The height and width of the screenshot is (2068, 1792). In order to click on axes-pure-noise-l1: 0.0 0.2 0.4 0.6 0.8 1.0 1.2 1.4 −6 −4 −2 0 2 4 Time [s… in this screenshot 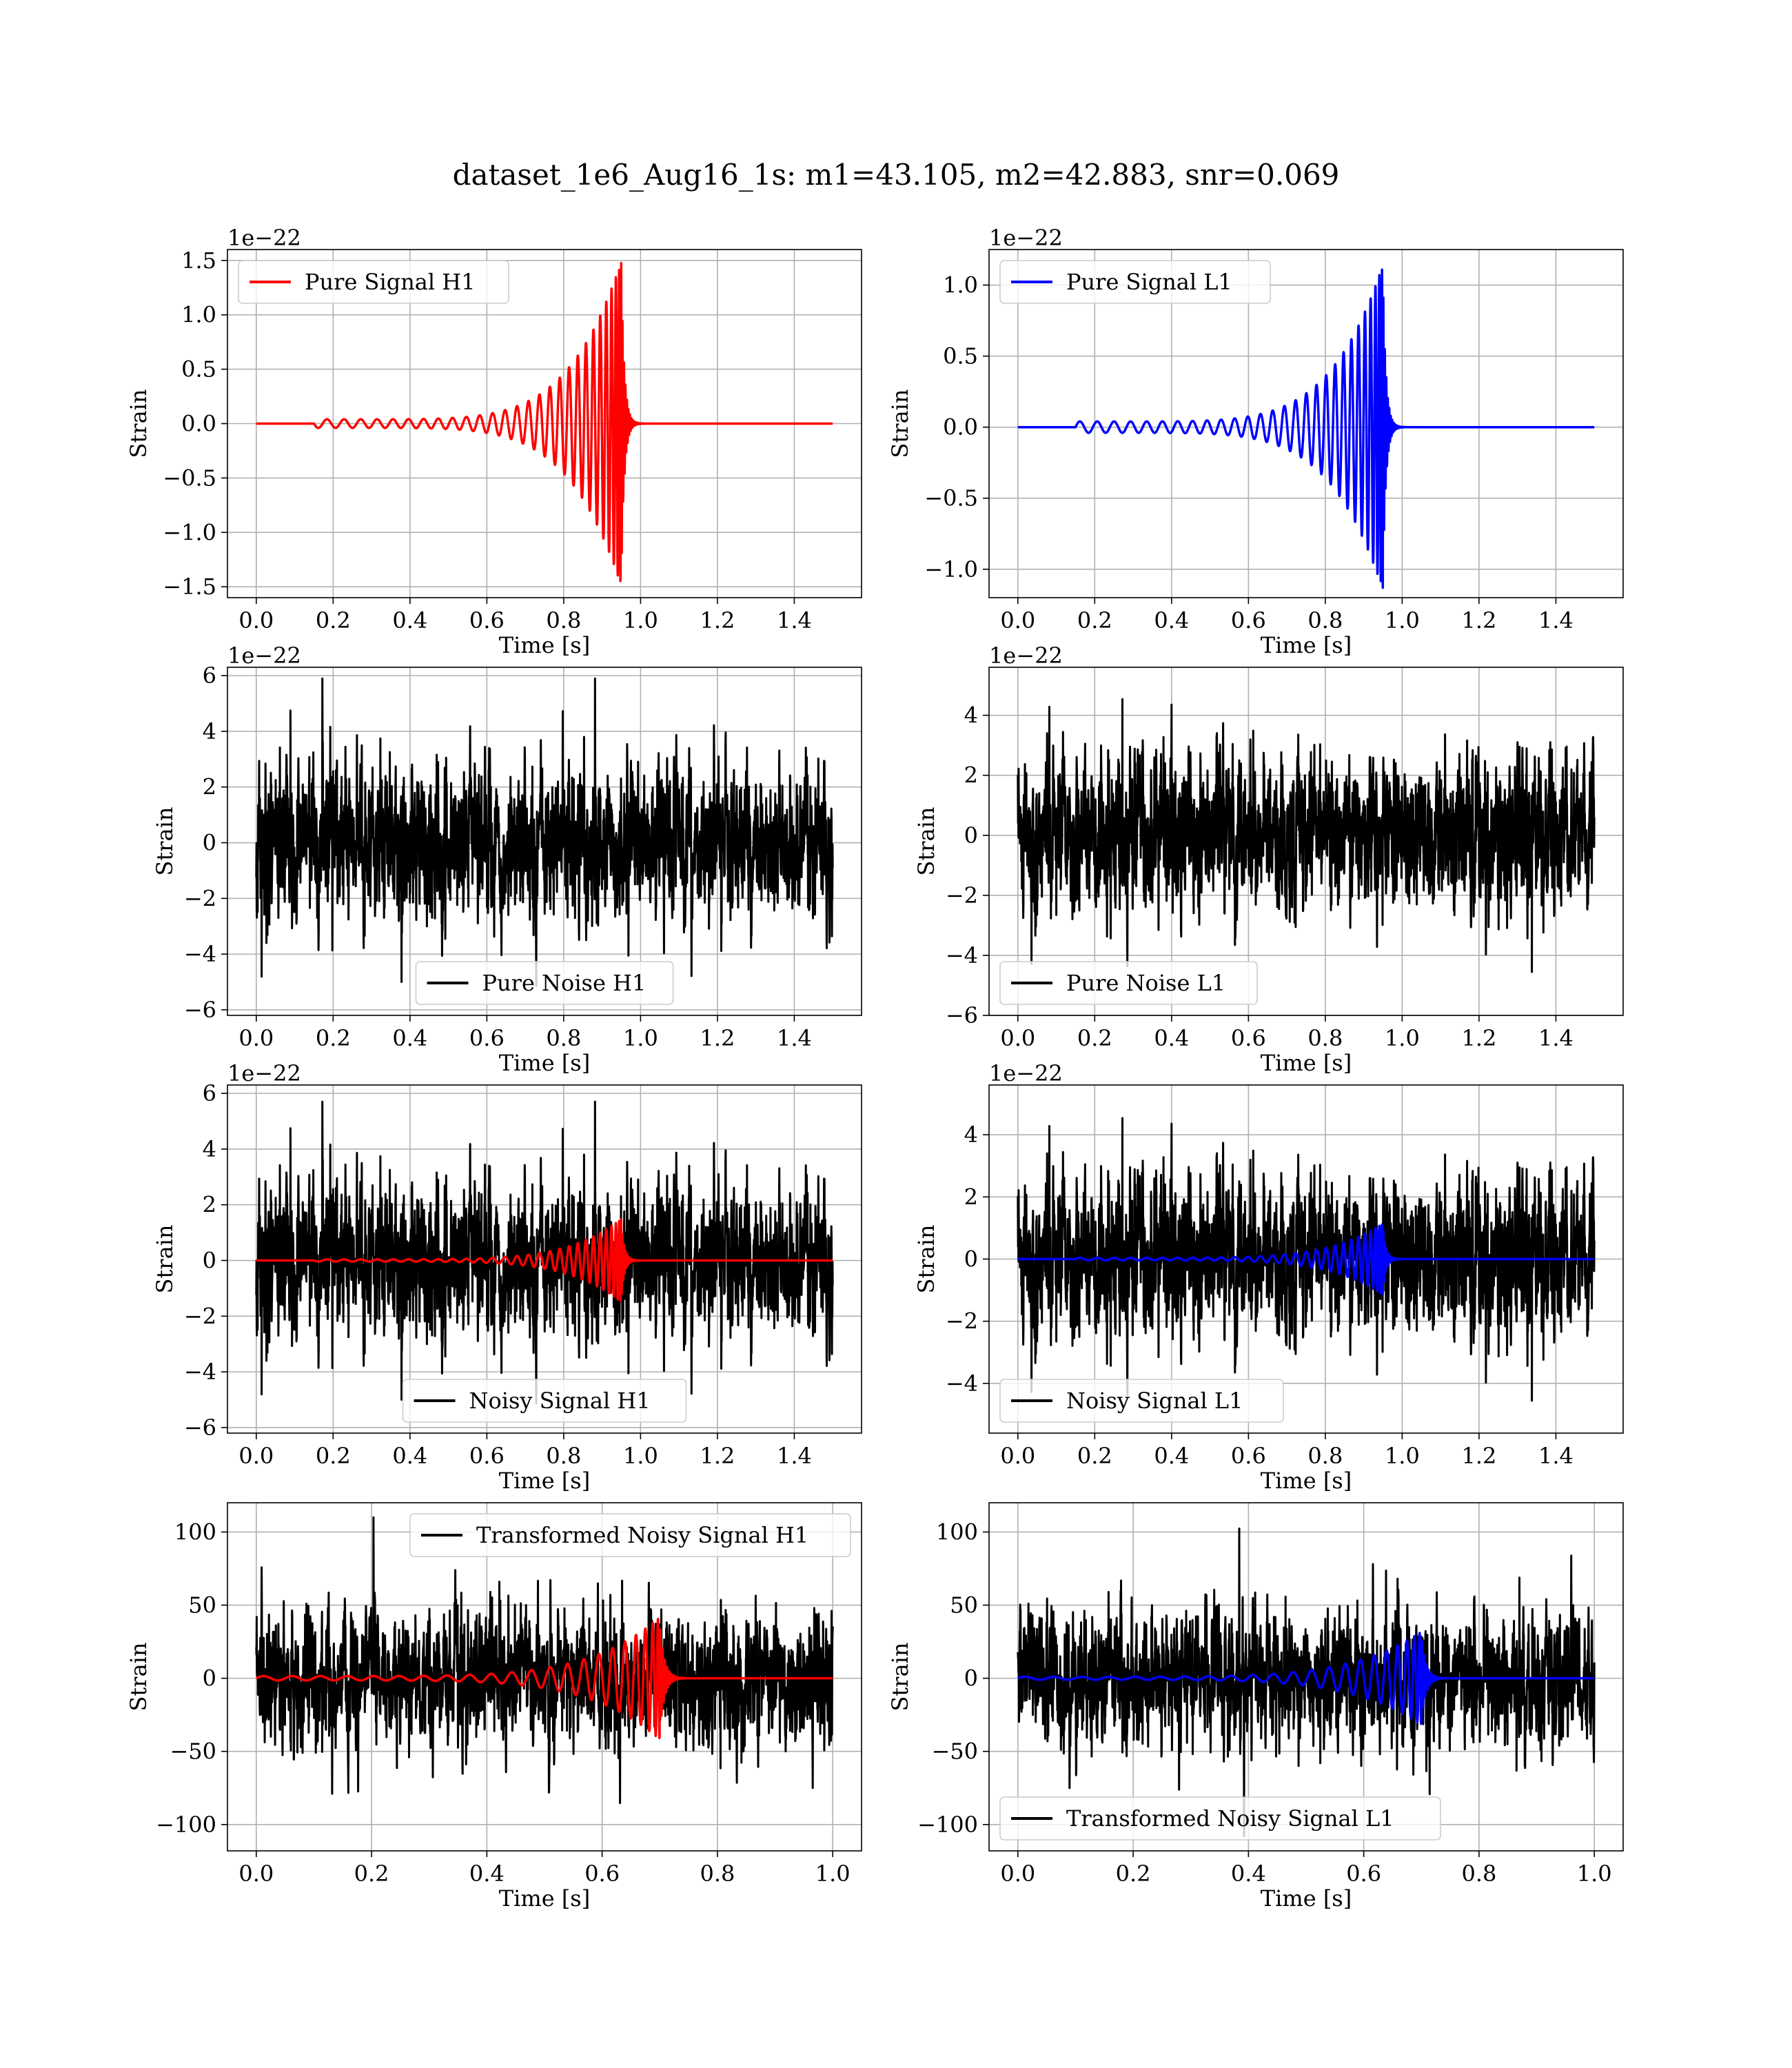, I will do `click(1268, 859)`.